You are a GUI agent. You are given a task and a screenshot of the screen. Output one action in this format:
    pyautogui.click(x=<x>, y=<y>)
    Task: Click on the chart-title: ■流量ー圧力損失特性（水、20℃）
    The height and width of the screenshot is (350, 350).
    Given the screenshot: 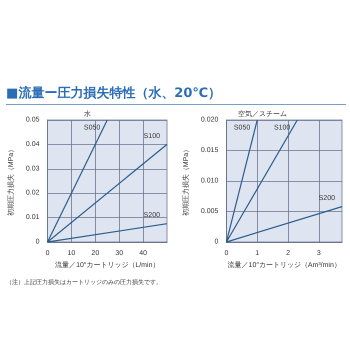 What is the action you would take?
    pyautogui.click(x=176, y=94)
    